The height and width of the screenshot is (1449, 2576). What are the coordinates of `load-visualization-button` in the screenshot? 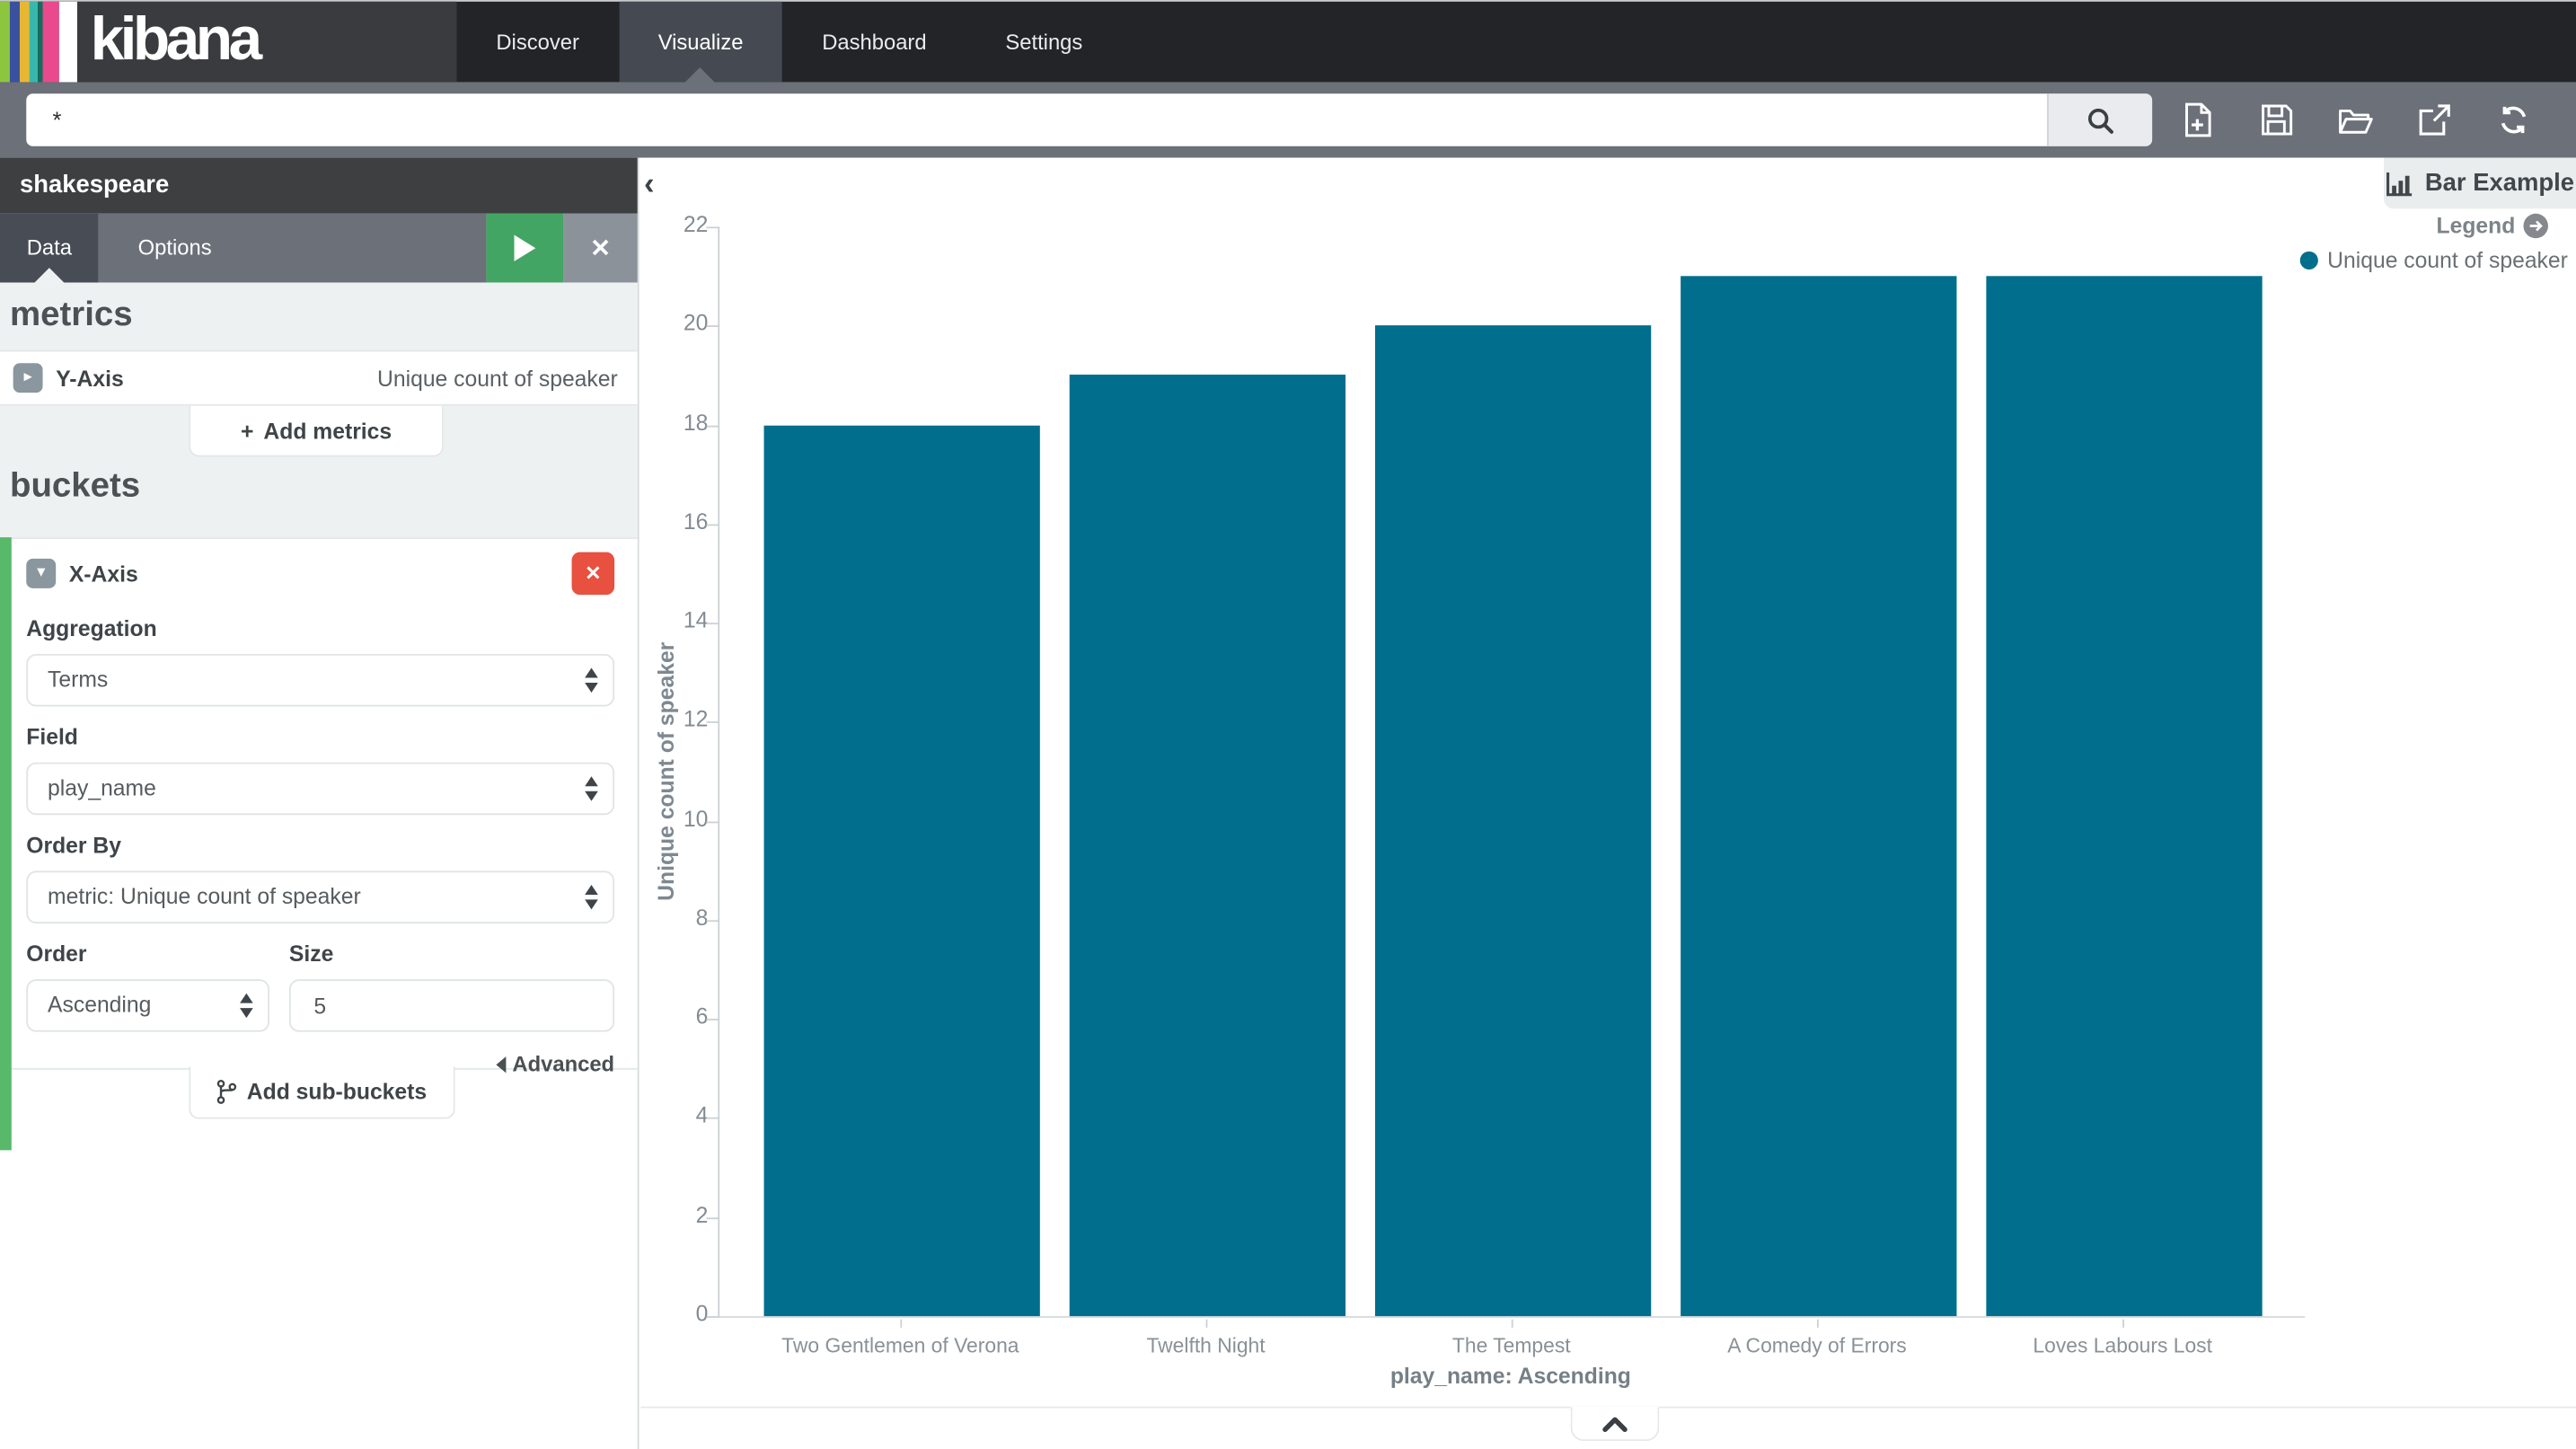 It's located at (2355, 120).